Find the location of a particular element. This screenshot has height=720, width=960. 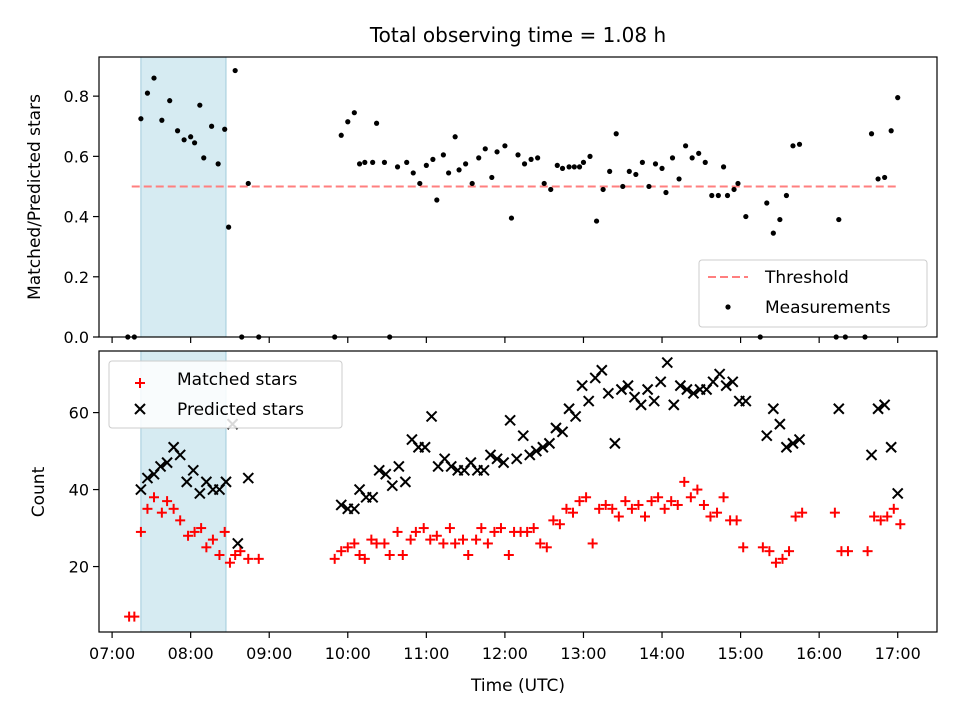

x-tick-label: 07:00 is located at coordinates (112, 653).